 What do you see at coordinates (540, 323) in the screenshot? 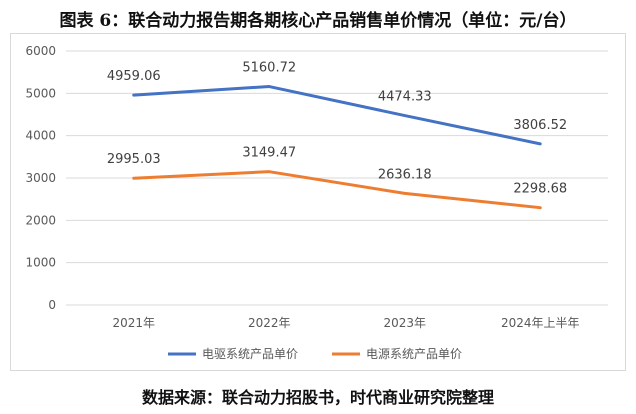
I see `x-tick-label: 2024年上半年` at bounding box center [540, 323].